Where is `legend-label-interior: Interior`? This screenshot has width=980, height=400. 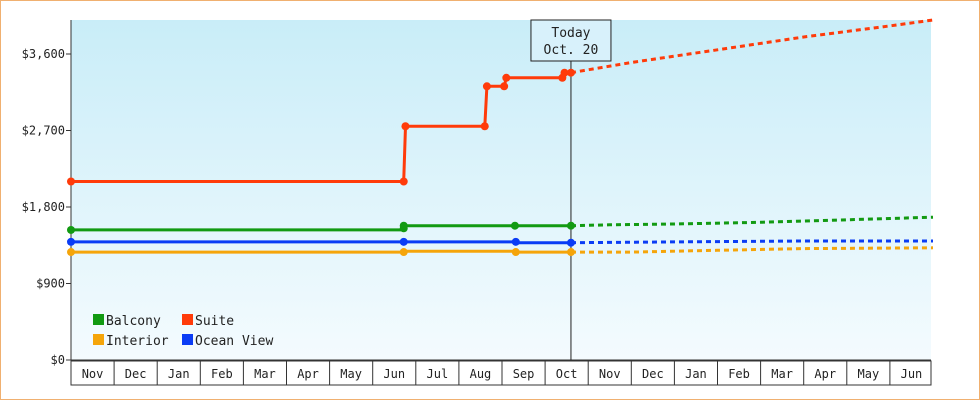 legend-label-interior: Interior is located at coordinates (137, 341).